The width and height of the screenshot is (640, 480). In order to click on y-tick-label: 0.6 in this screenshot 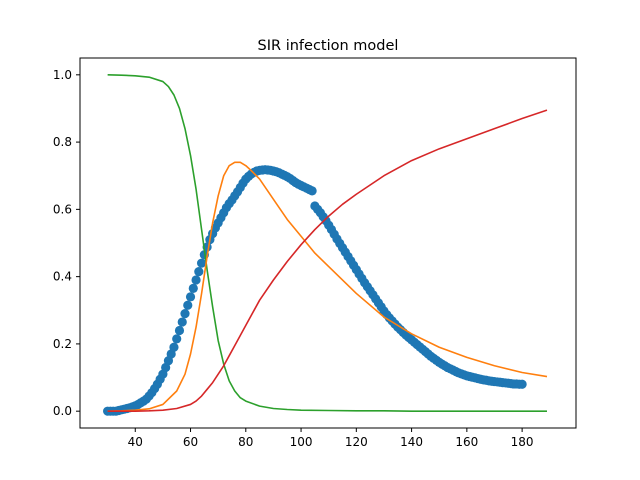, I will do `click(62, 209)`.